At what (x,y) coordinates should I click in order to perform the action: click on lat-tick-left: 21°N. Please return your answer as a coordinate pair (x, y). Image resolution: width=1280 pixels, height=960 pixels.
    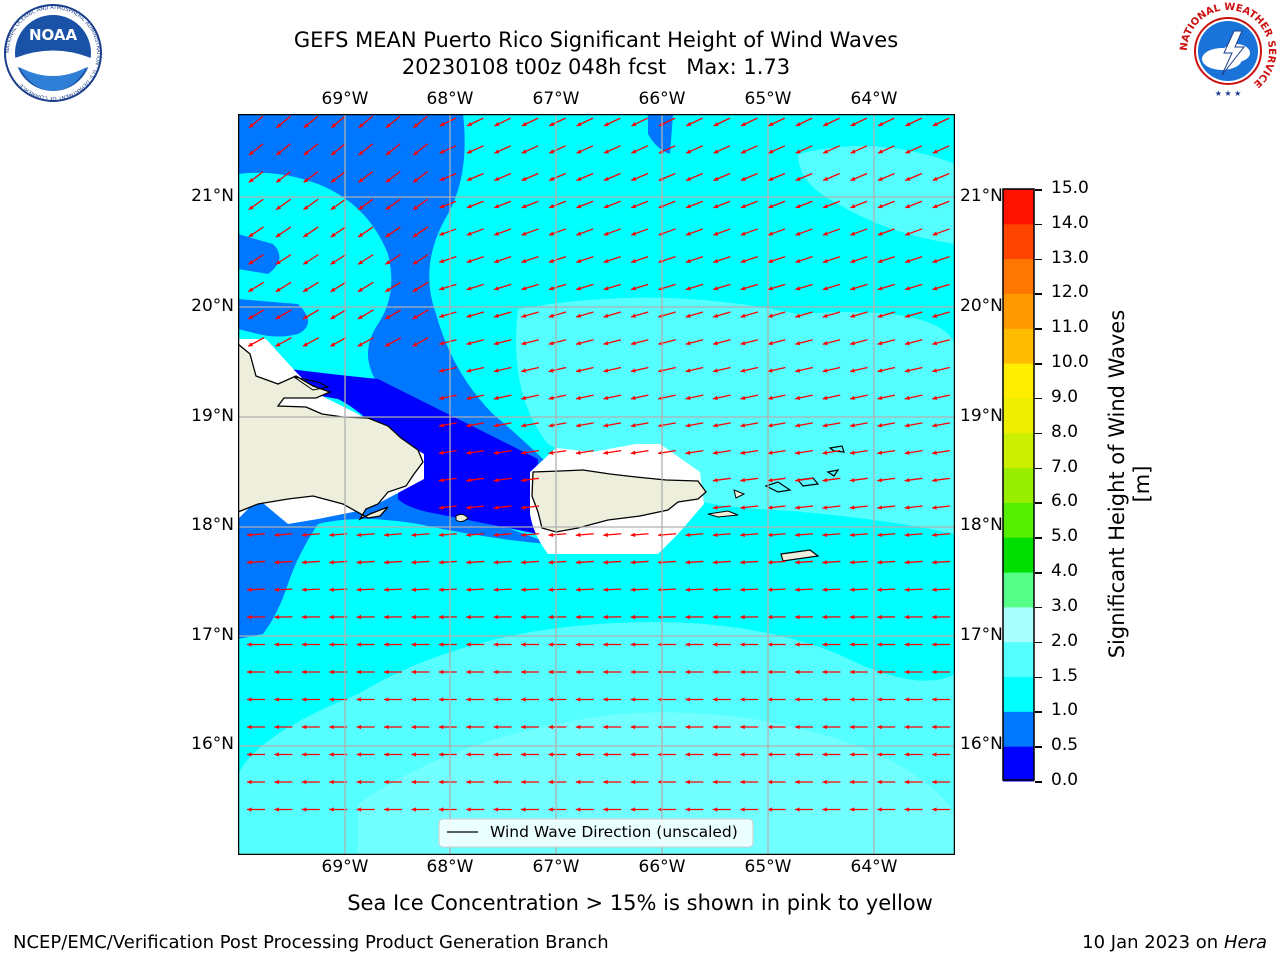
    Looking at the image, I should click on (212, 196).